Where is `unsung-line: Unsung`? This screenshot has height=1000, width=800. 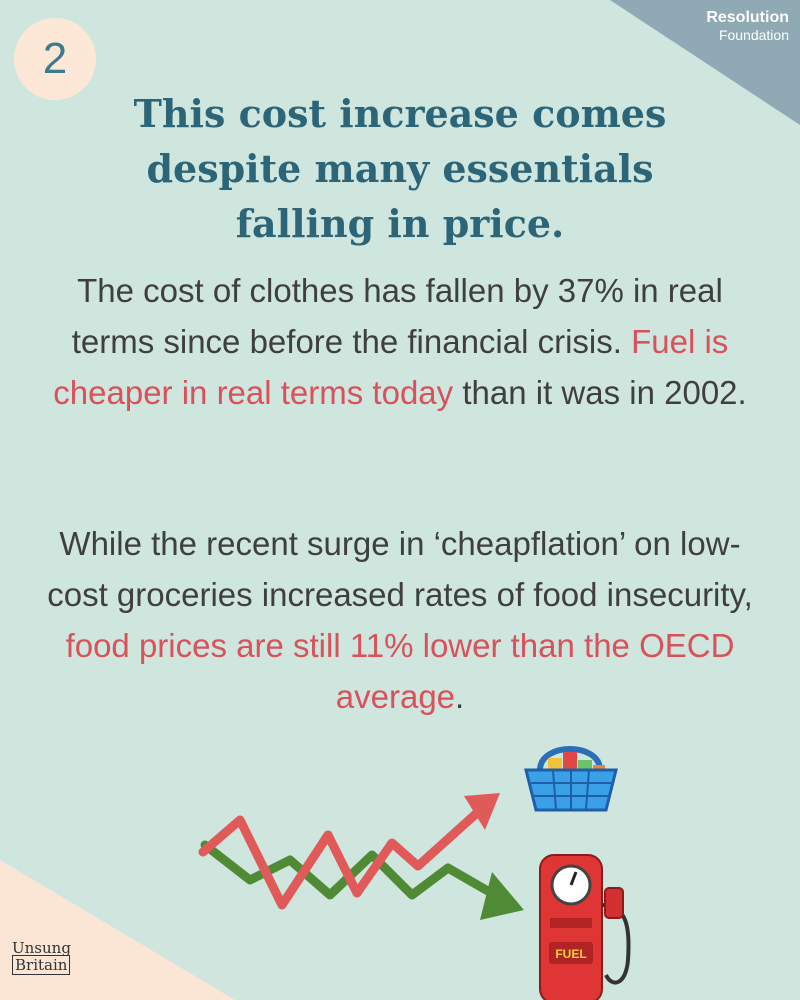 unsung-line: Unsung is located at coordinates (41, 948).